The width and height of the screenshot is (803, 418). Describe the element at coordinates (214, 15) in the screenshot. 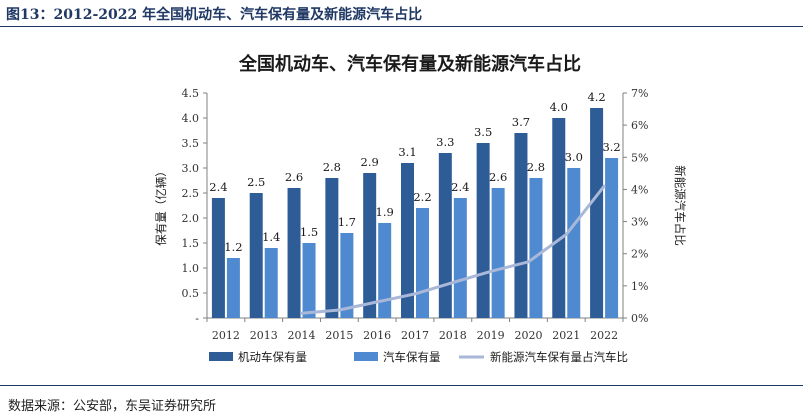

I see `figure-caption: 图13：2012-2022 年全国机动车、汽车保有量及新能源汽车占比` at that location.